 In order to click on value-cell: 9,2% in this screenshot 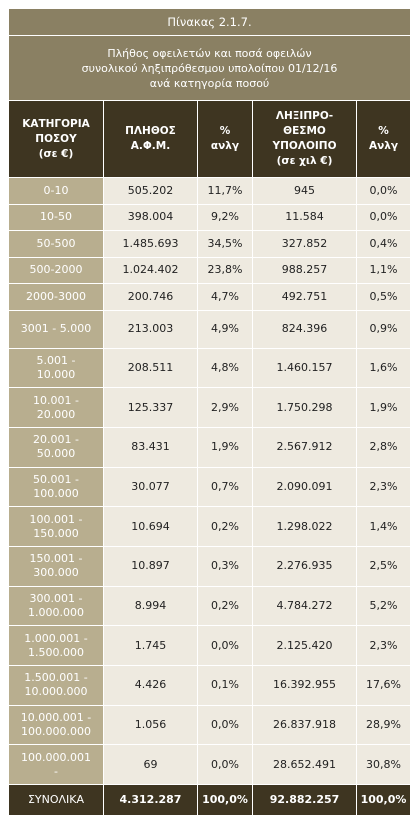, I will do `click(225, 217)`.